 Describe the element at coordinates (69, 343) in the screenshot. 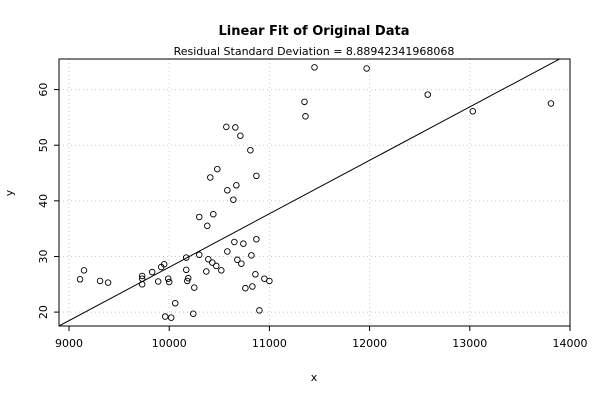

I see `x-tick-label: 9000` at that location.